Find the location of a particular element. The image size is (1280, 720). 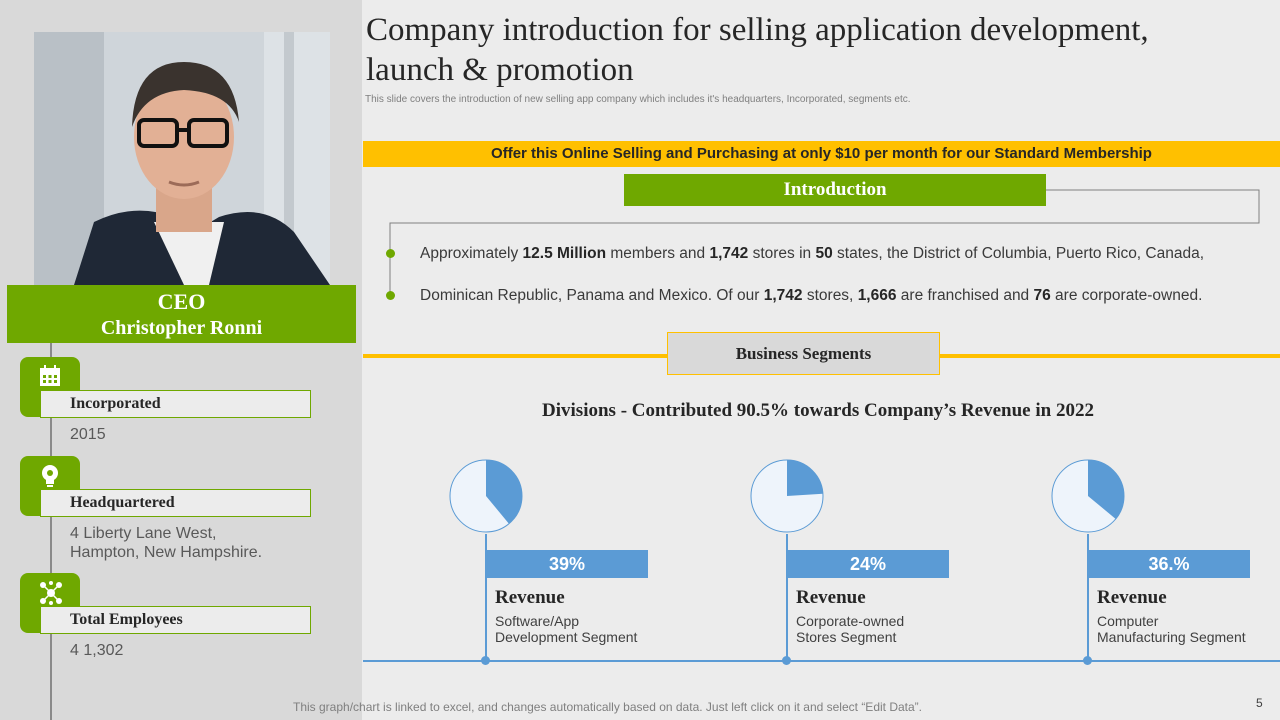

business-segments-heading: Business Segments is located at coordinates (803, 353).